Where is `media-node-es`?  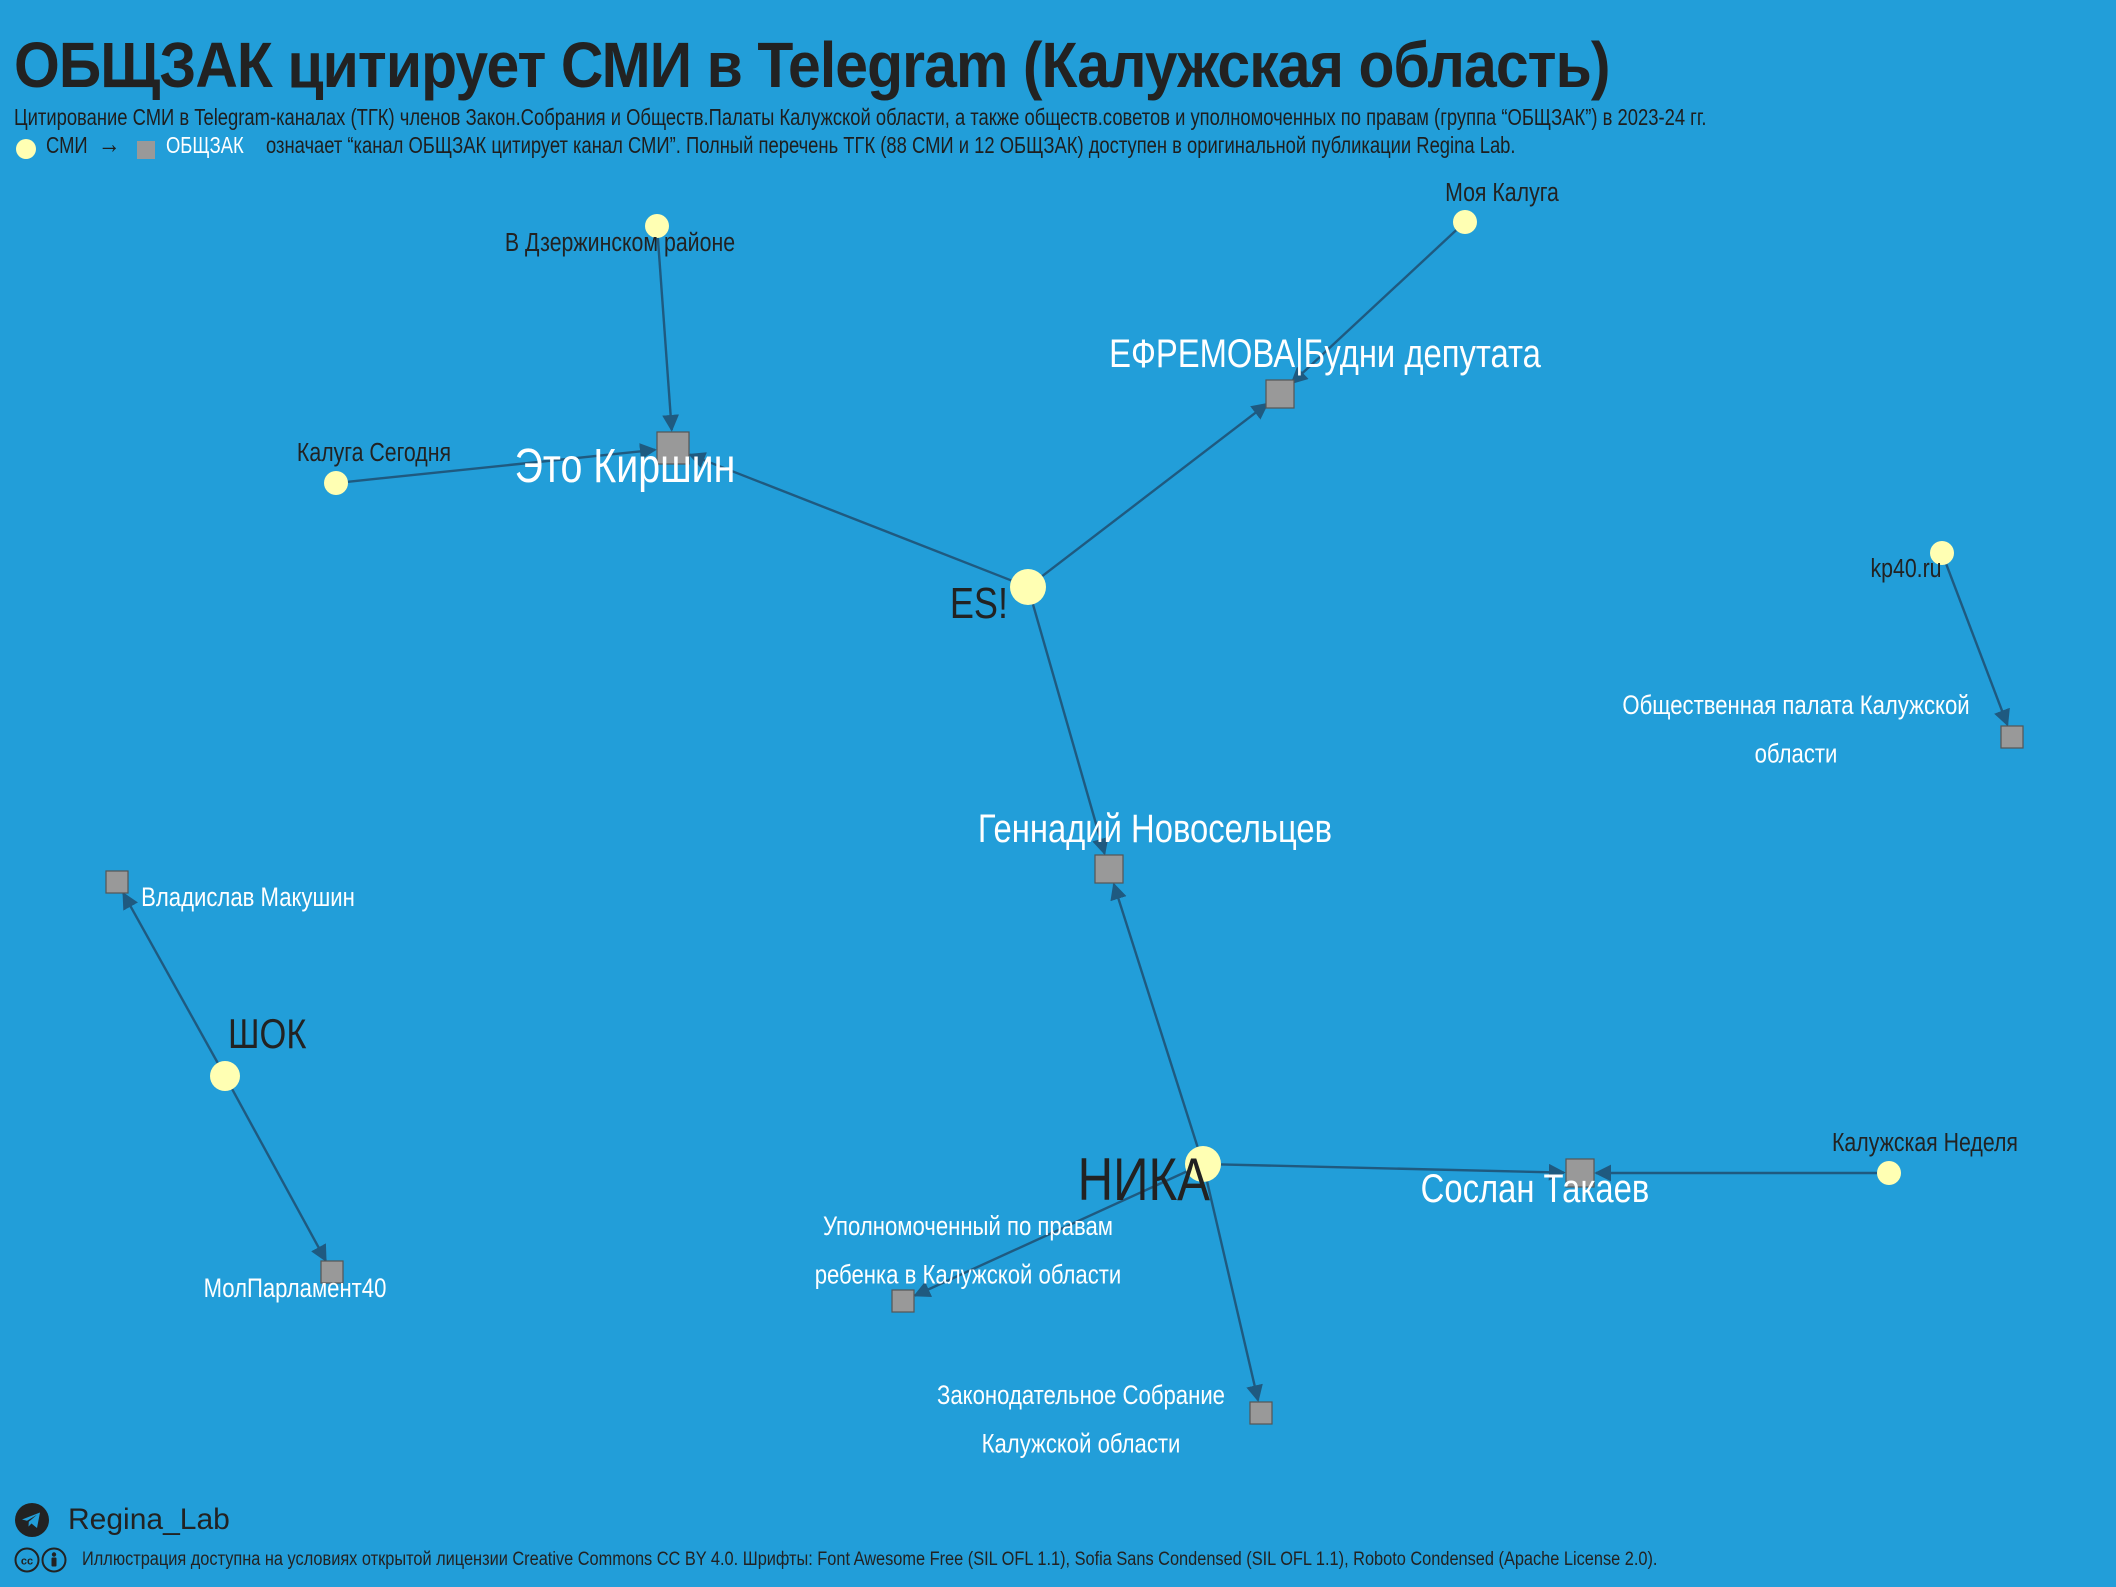
media-node-es is located at coordinates (1028, 587).